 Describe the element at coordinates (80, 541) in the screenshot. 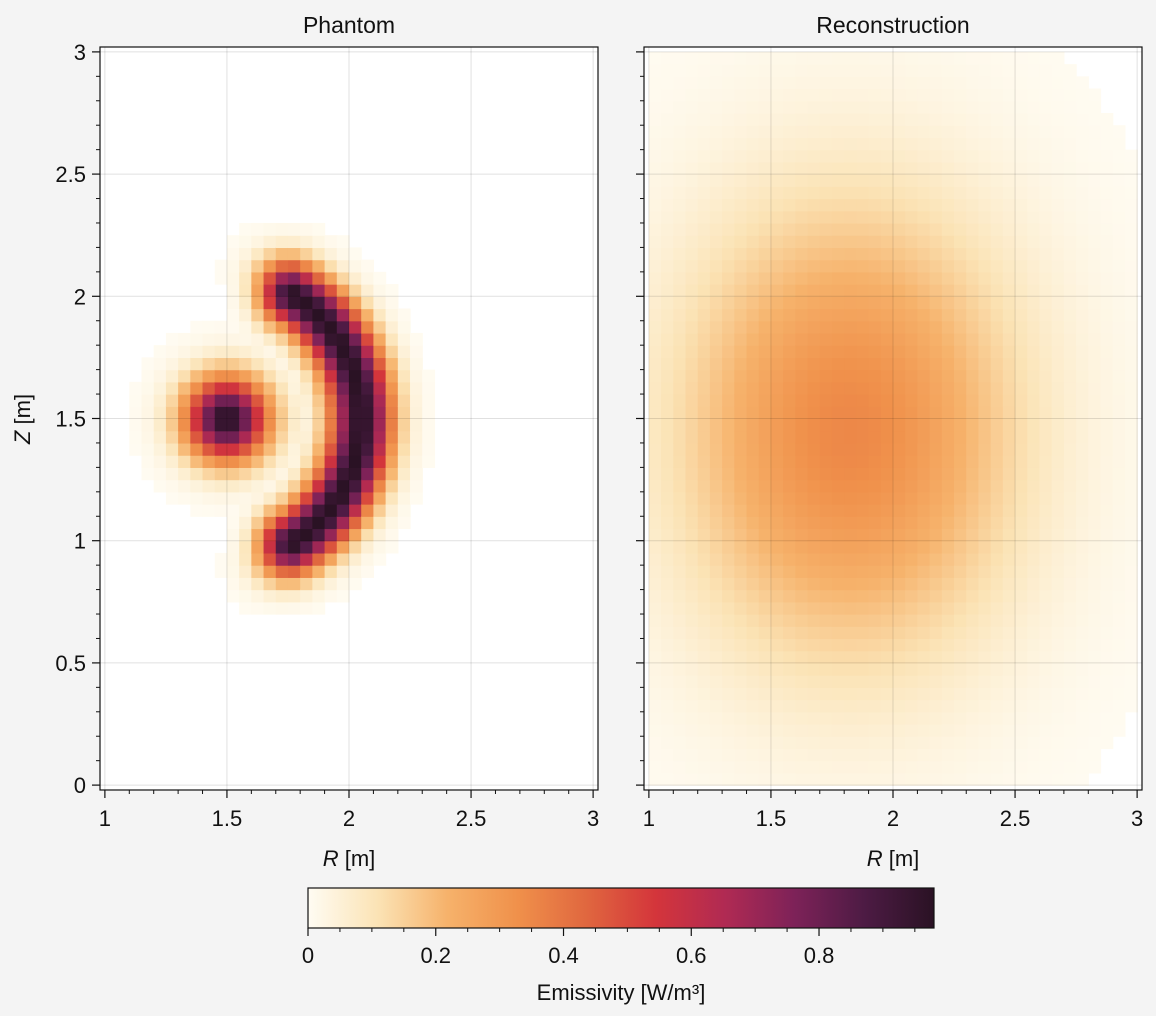

I see `y-tick-label: 1` at that location.